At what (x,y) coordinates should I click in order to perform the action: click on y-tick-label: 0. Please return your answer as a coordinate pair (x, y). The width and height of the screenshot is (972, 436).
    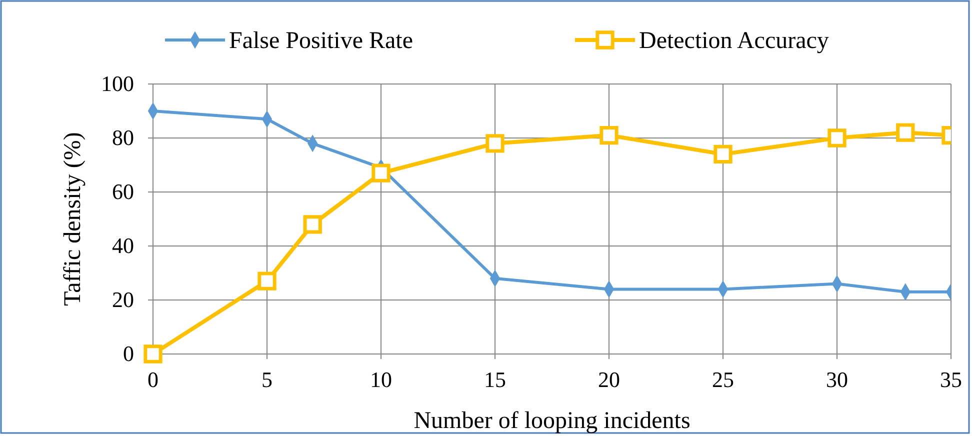
    Looking at the image, I should click on (128, 353).